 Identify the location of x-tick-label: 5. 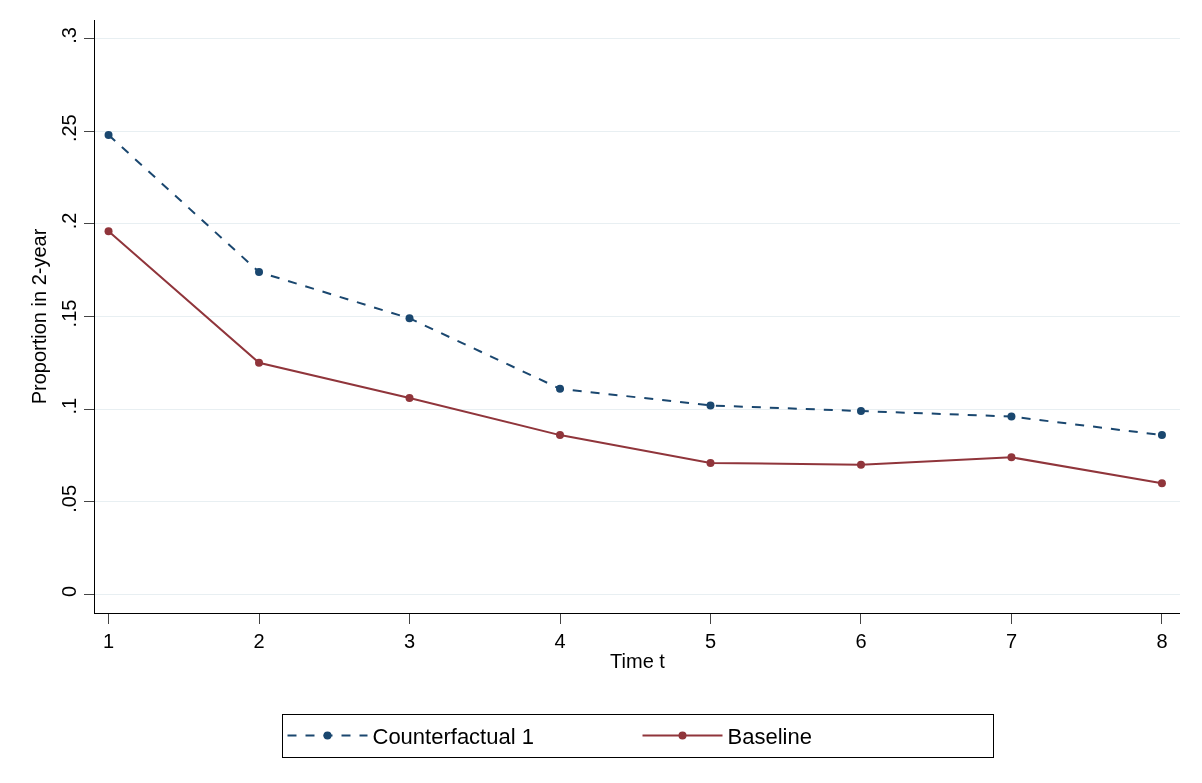
(710, 641).